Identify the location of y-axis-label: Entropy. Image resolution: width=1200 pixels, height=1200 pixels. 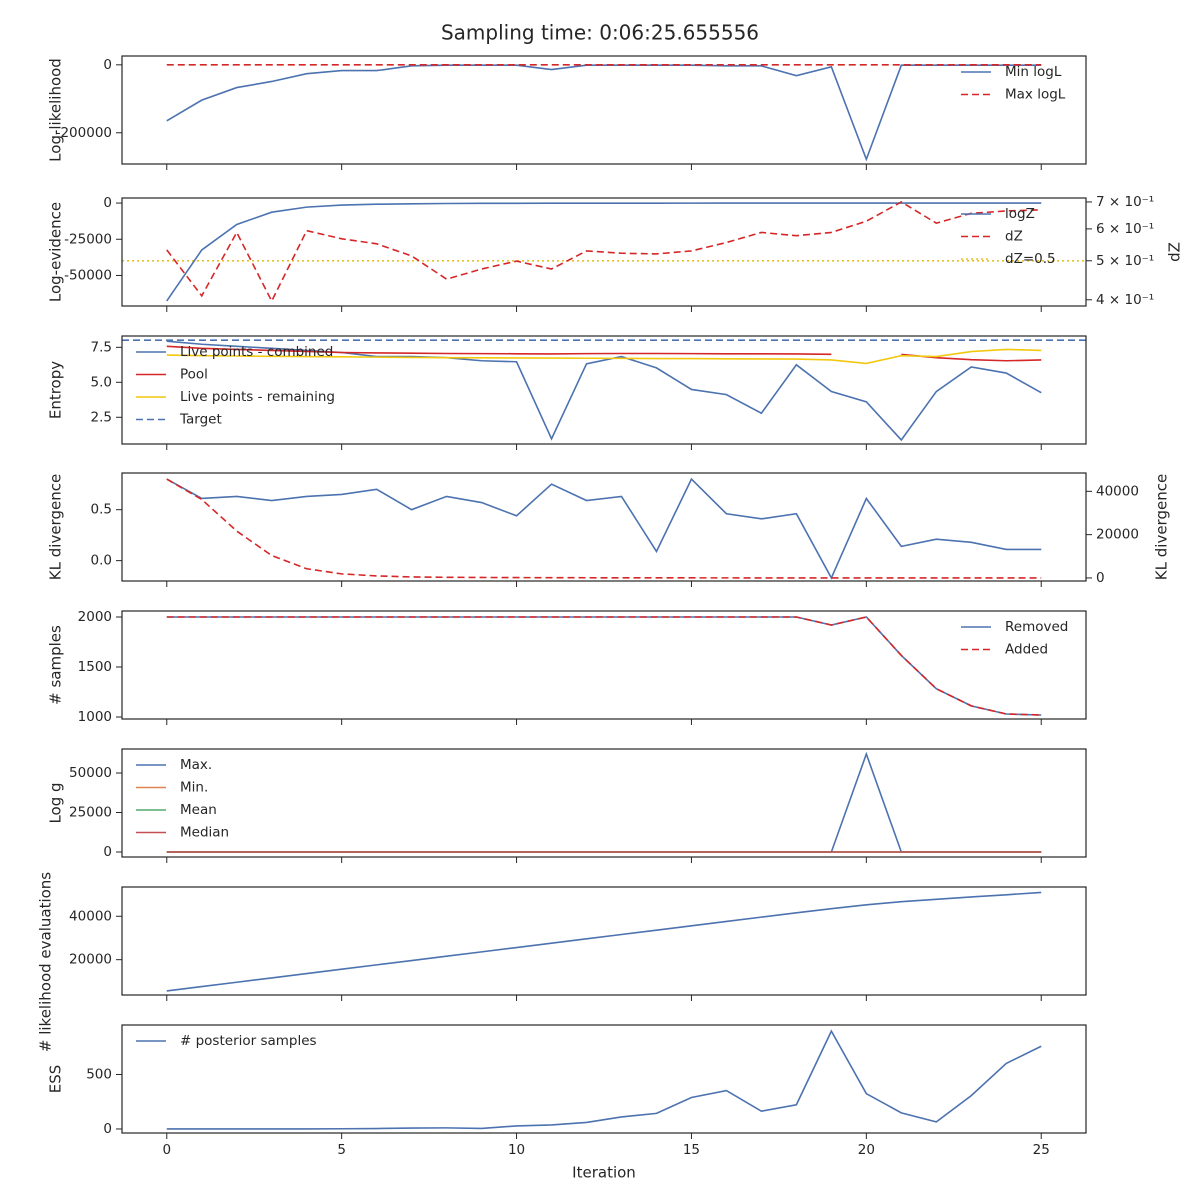
(56, 390).